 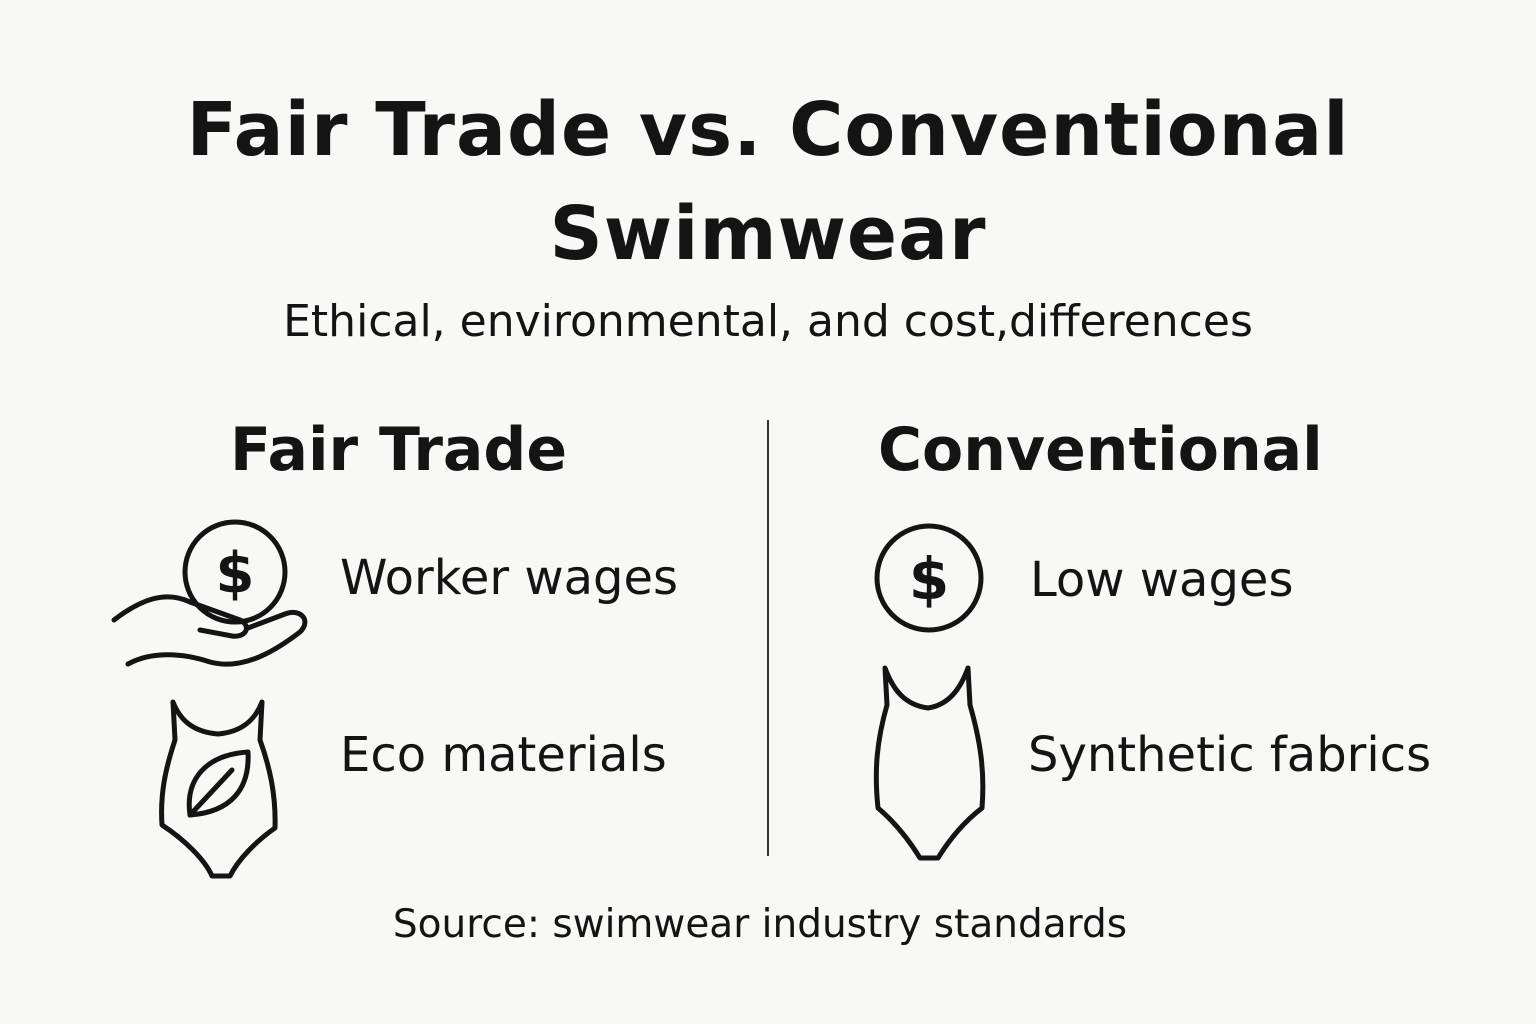 What do you see at coordinates (218, 789) in the screenshot?
I see `swimsuit-leaf-icon` at bounding box center [218, 789].